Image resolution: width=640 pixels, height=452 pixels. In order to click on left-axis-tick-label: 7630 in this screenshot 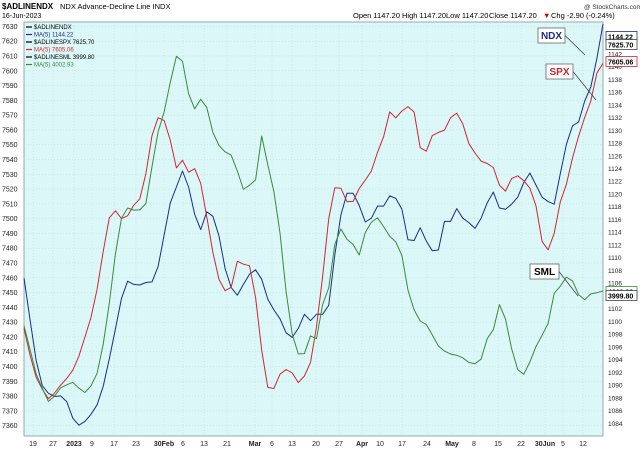, I will do `click(10, 27)`.